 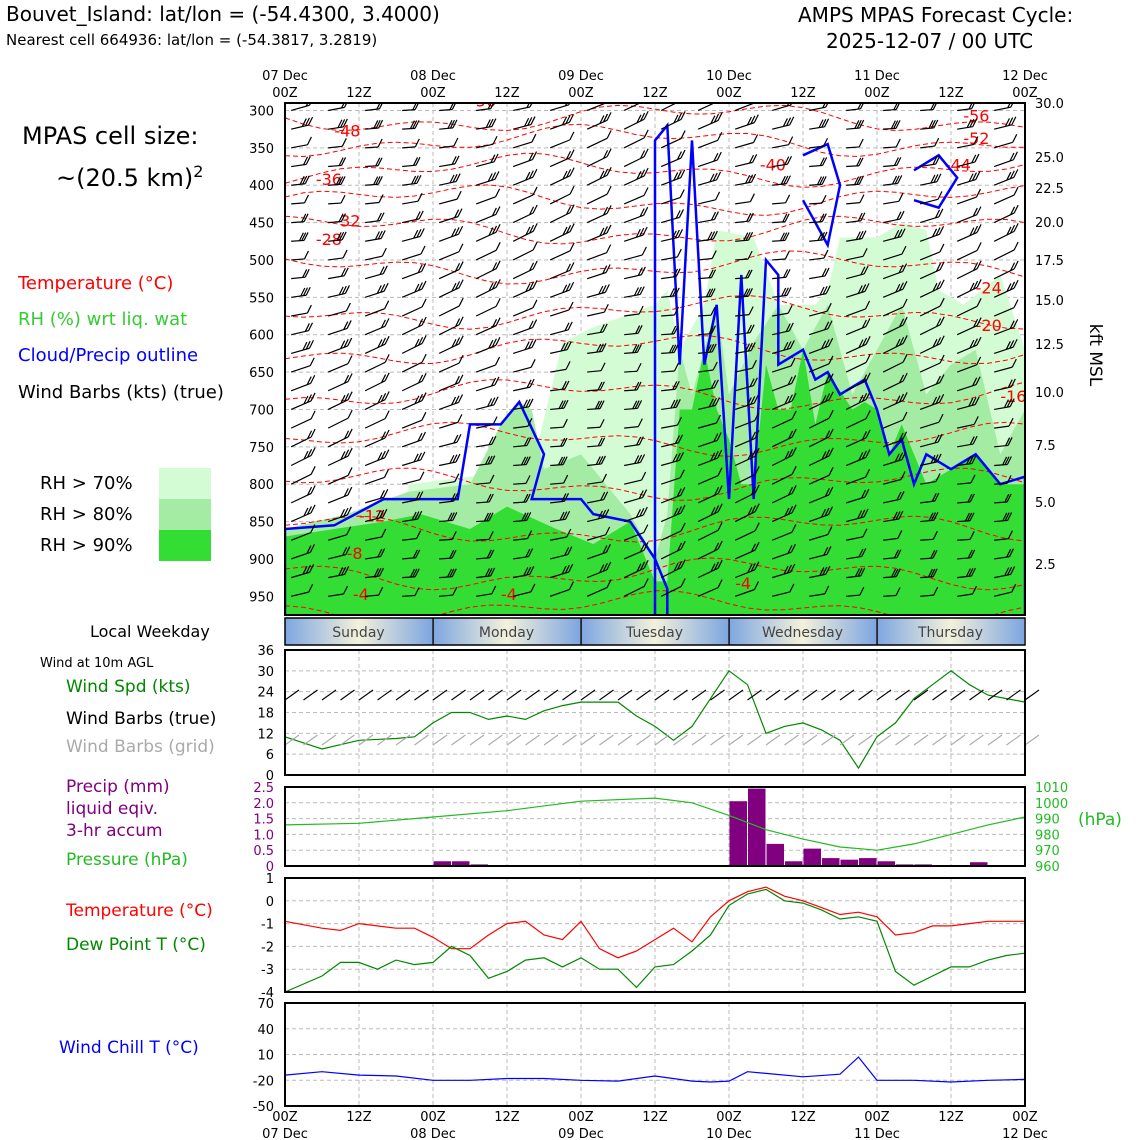 I want to click on cloud-outline, so click(x=936, y=181).